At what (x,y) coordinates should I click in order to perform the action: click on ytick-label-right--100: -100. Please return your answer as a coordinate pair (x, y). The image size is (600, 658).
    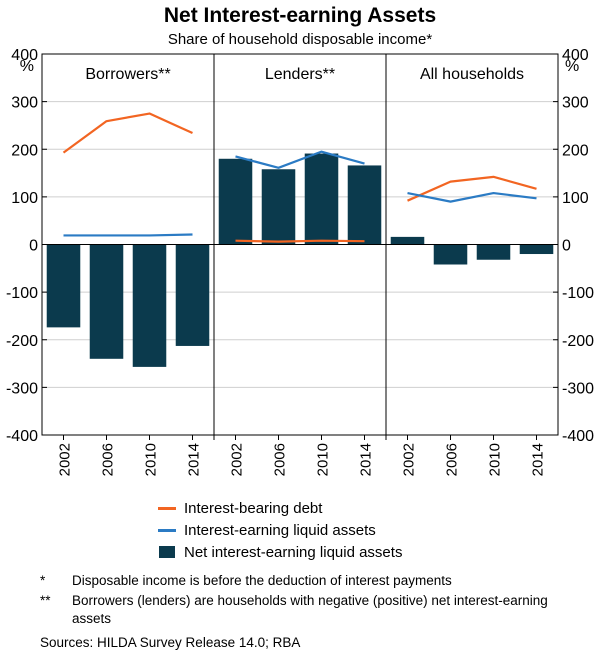
    Looking at the image, I should click on (578, 293).